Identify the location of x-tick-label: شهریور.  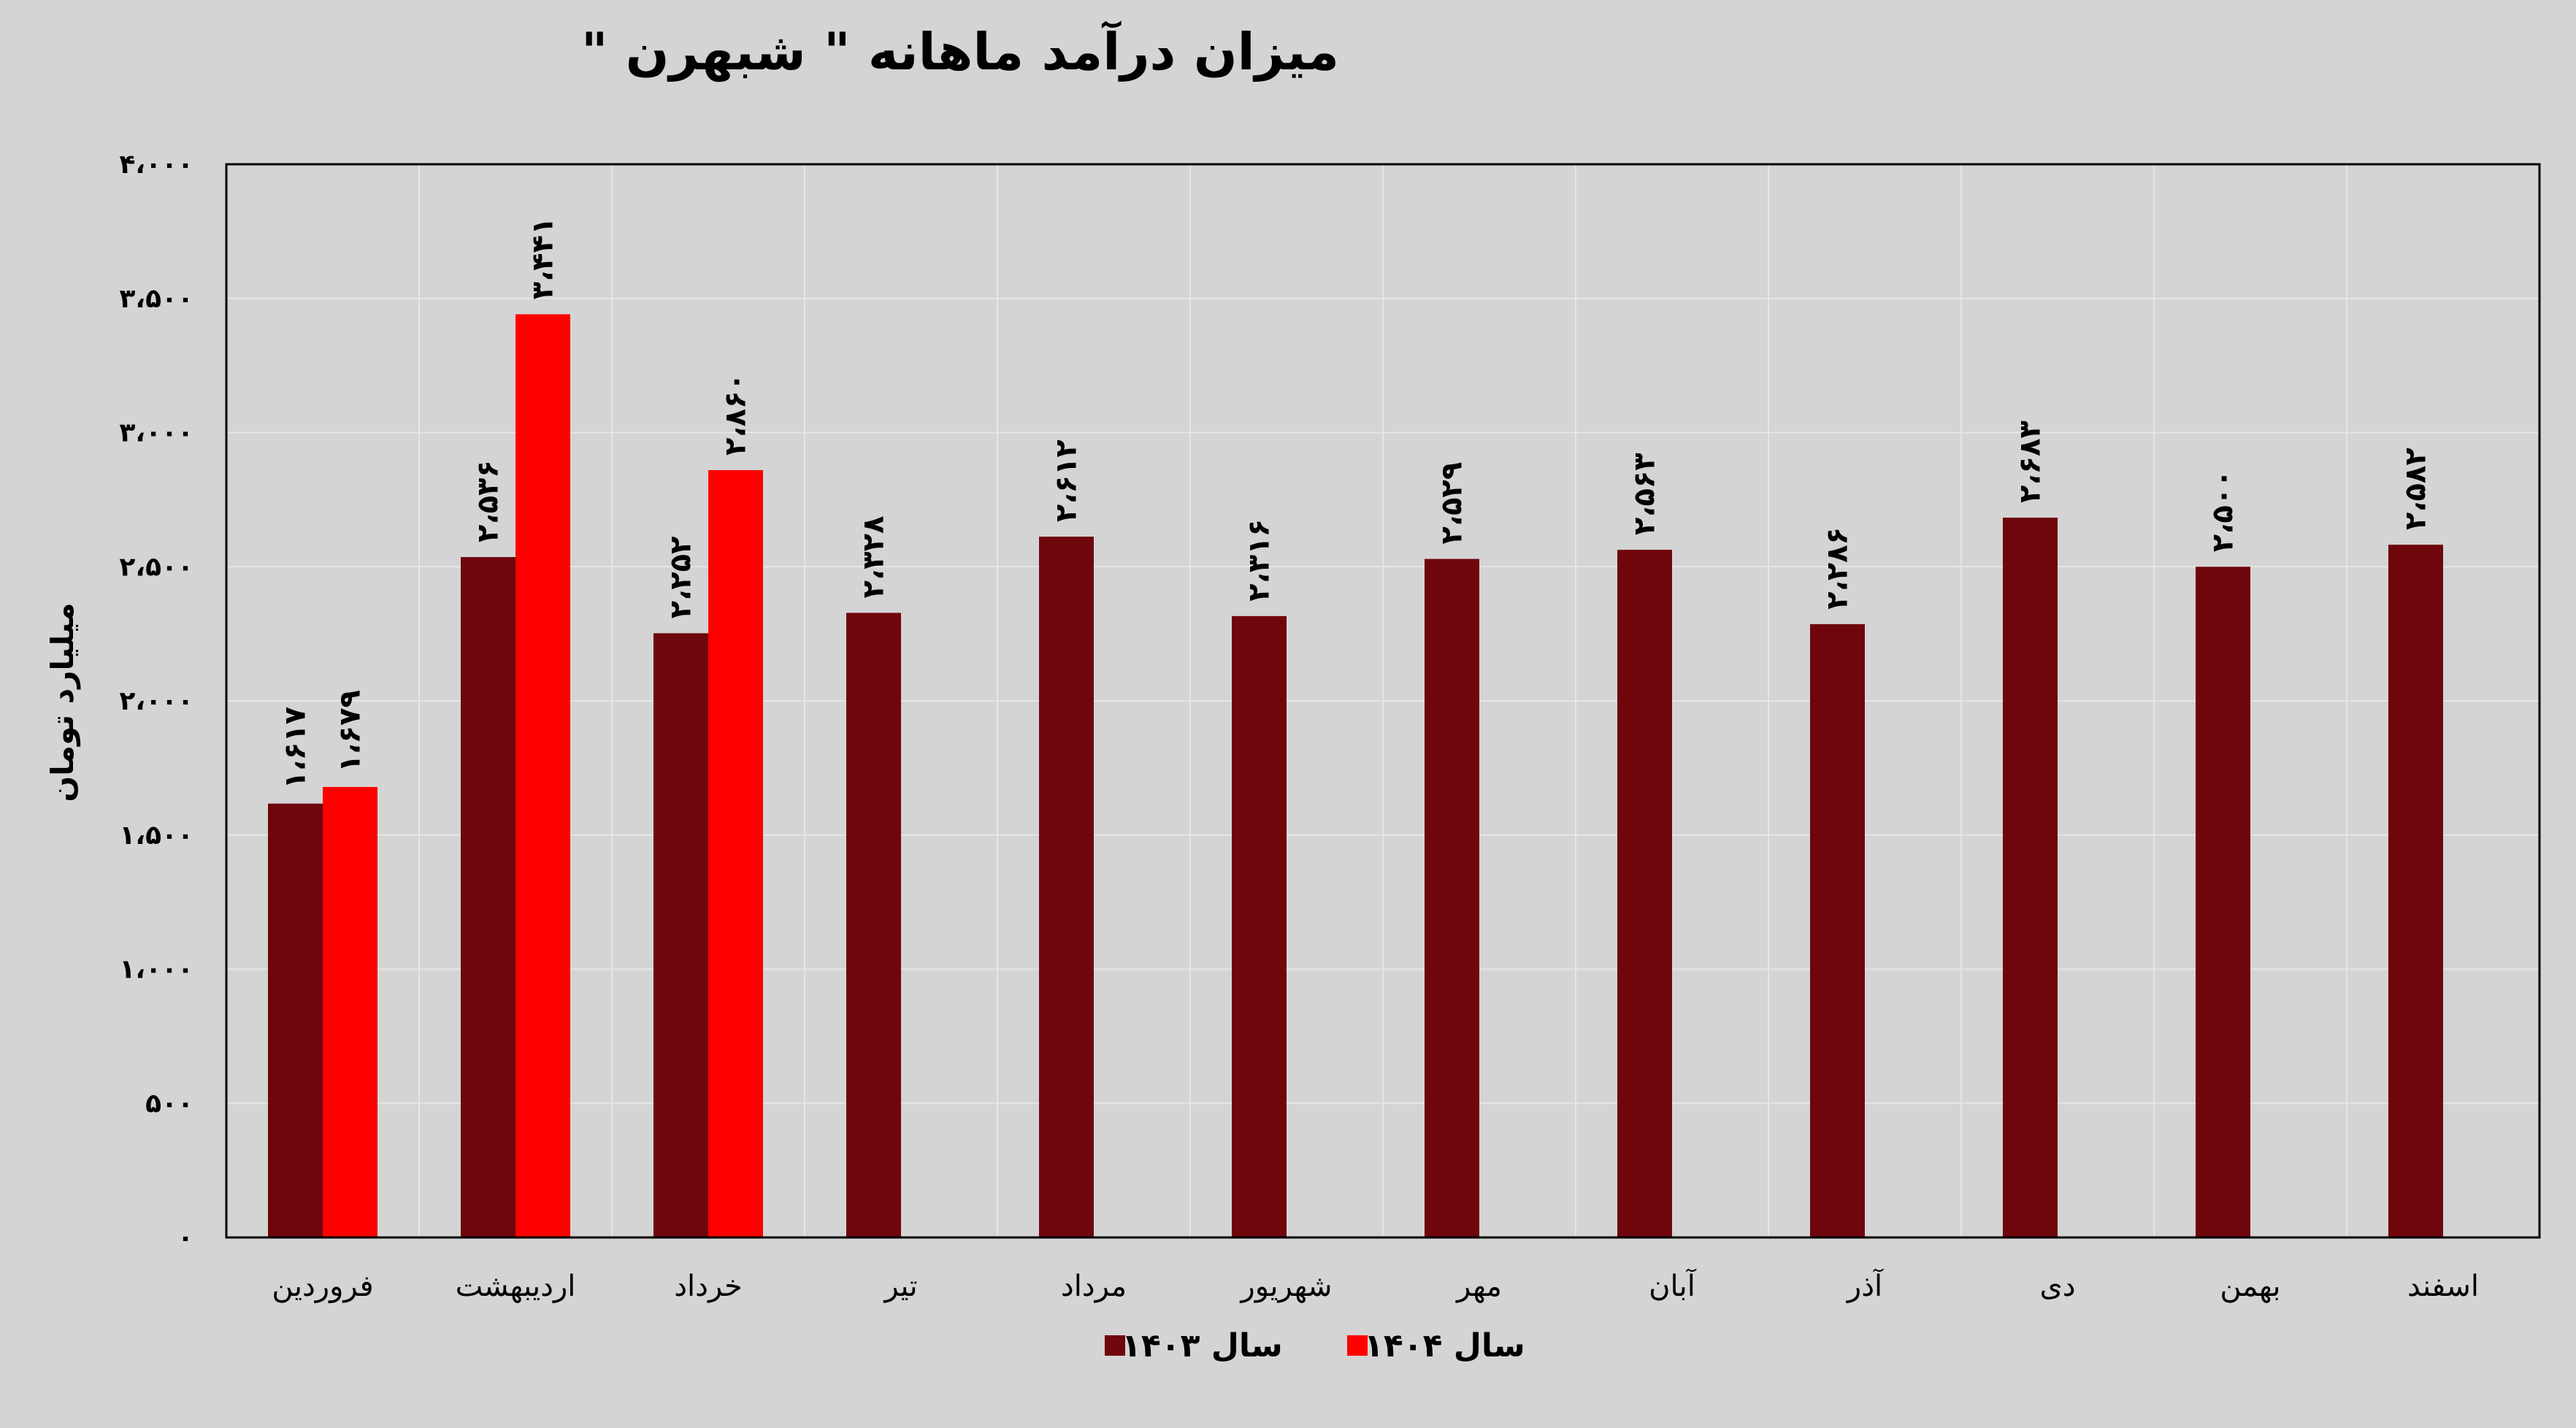
(1285, 1286).